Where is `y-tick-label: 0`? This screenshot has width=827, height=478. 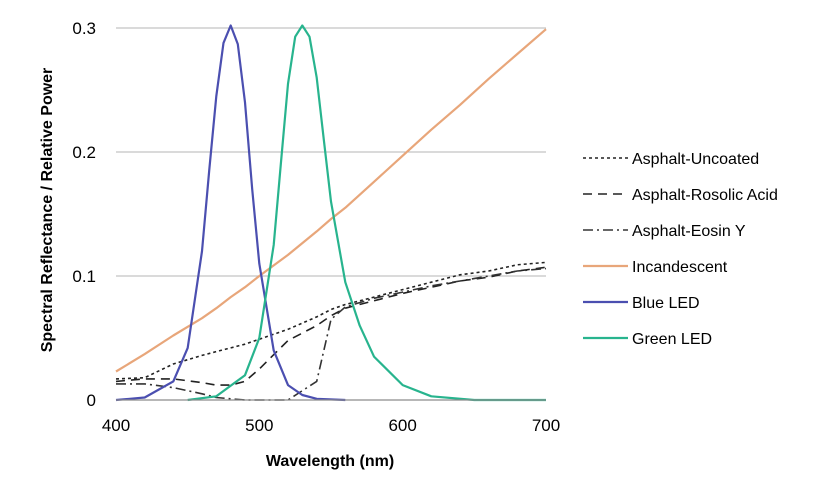
y-tick-label: 0 is located at coordinates (91, 400).